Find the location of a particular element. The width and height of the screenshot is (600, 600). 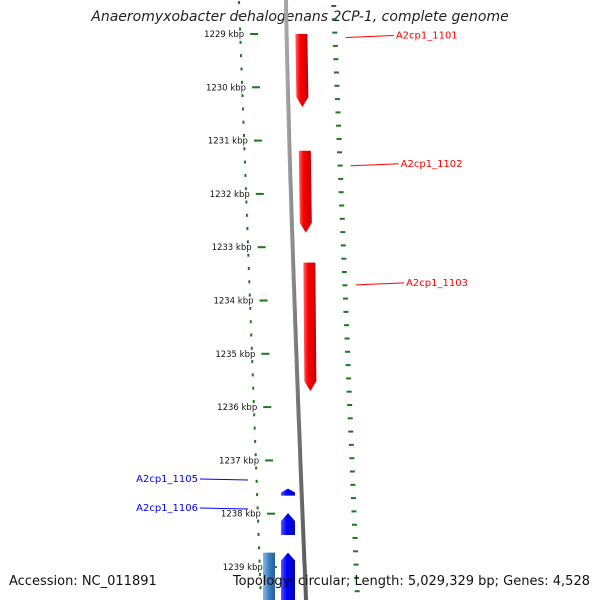

ruler-tick-label: 1235 kbp is located at coordinates (235, 355).